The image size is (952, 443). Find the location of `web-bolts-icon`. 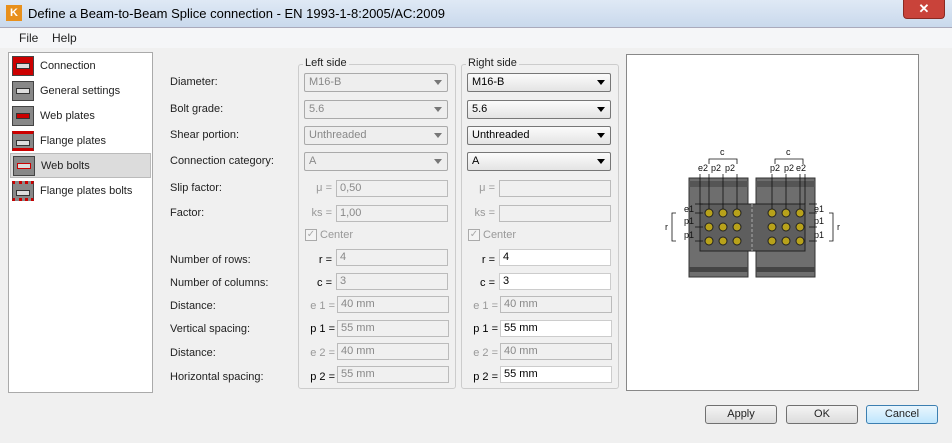

web-bolts-icon is located at coordinates (24, 165).